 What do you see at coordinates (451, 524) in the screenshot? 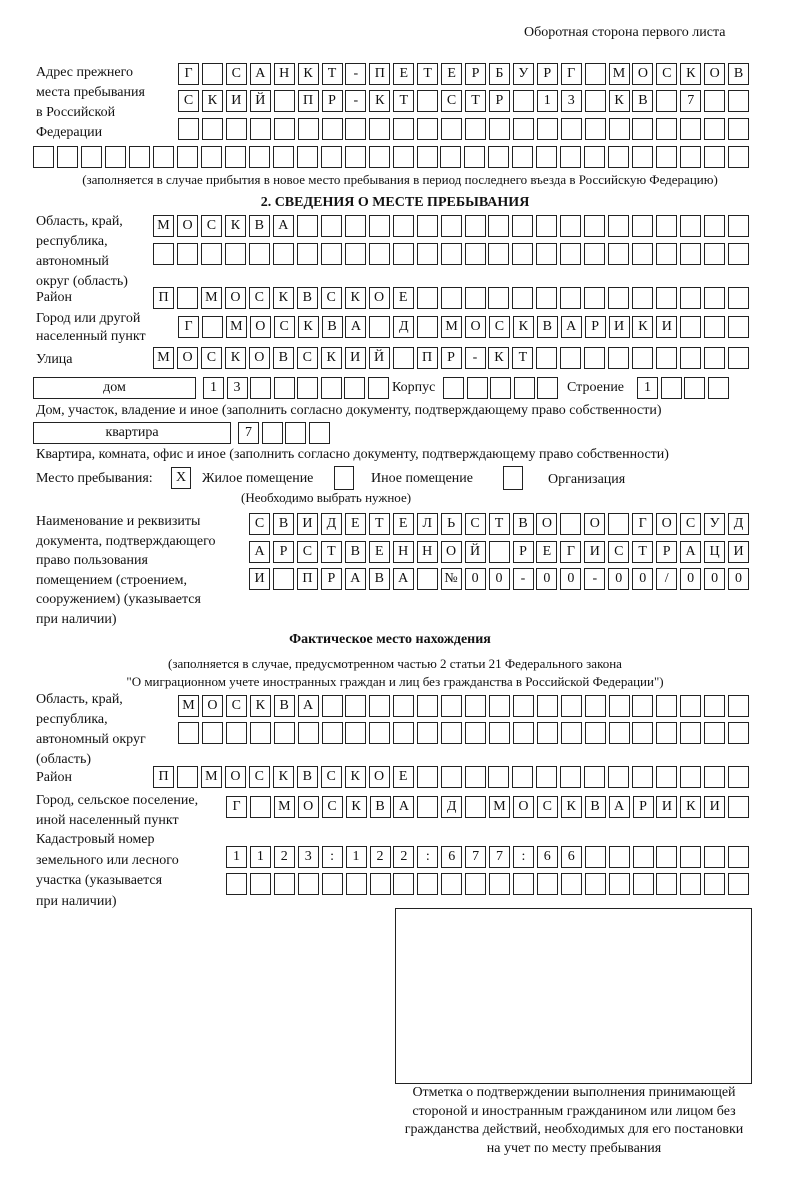
I see `char-cell: Ь` at bounding box center [451, 524].